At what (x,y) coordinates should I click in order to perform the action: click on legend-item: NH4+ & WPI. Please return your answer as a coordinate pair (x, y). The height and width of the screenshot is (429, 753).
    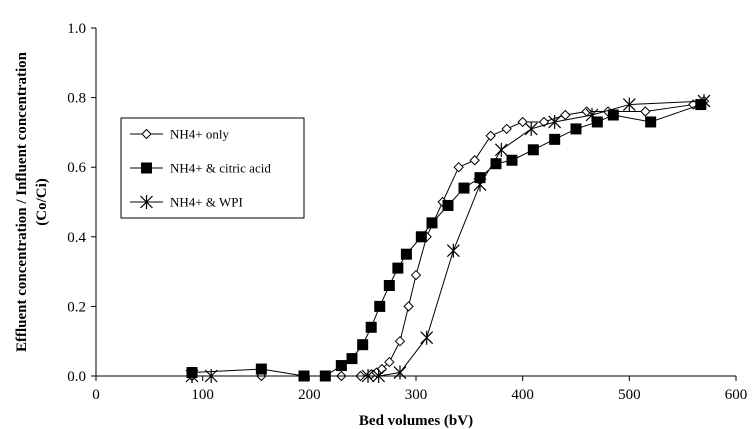
    Looking at the image, I should click on (186, 202).